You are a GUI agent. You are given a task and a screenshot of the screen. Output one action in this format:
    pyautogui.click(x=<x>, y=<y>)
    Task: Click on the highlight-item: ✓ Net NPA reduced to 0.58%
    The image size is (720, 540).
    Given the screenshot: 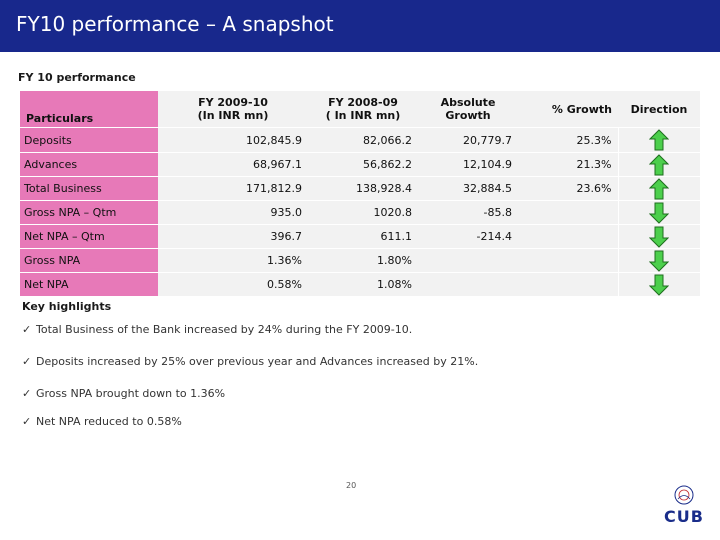 What is the action you would take?
    pyautogui.click(x=102, y=421)
    